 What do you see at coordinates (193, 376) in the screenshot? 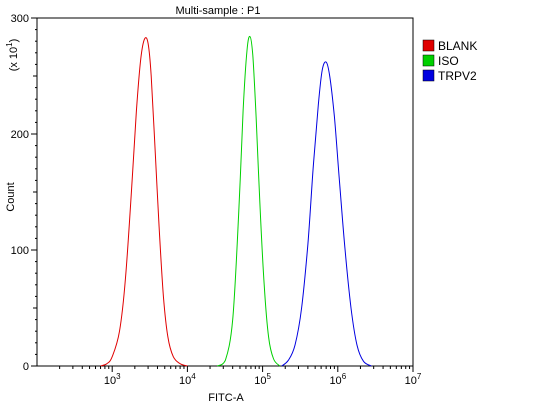
I see `x-tick-exp: 4` at bounding box center [193, 376].